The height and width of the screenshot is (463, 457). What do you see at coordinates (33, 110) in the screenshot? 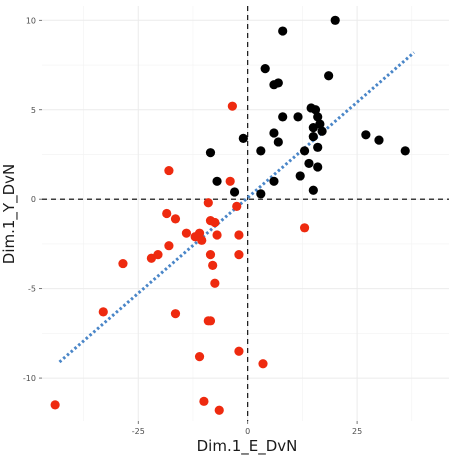
I see `y-tick-label: 5` at bounding box center [33, 110].